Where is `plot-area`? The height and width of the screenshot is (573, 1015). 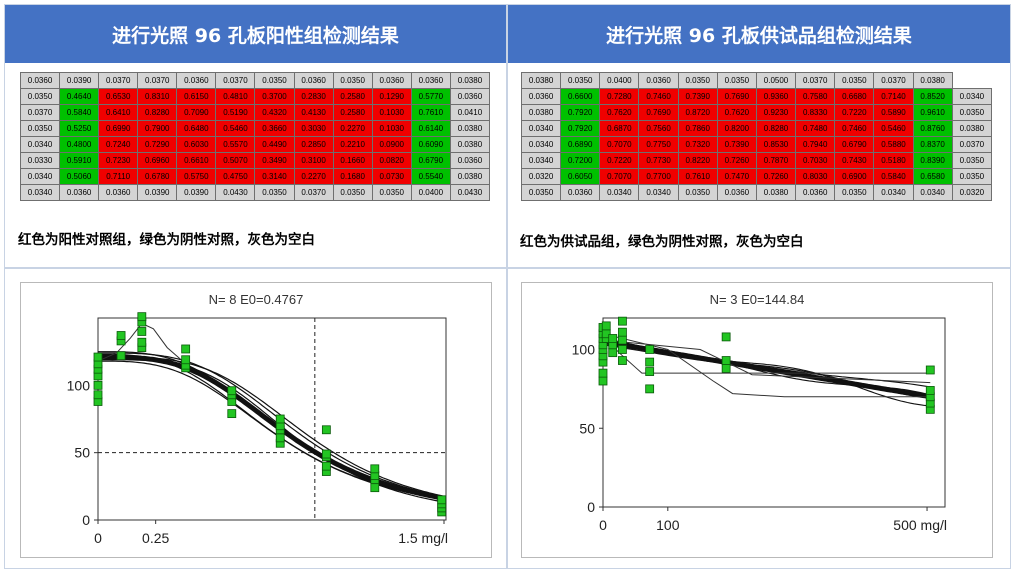
plot-area is located at coordinates (272, 419).